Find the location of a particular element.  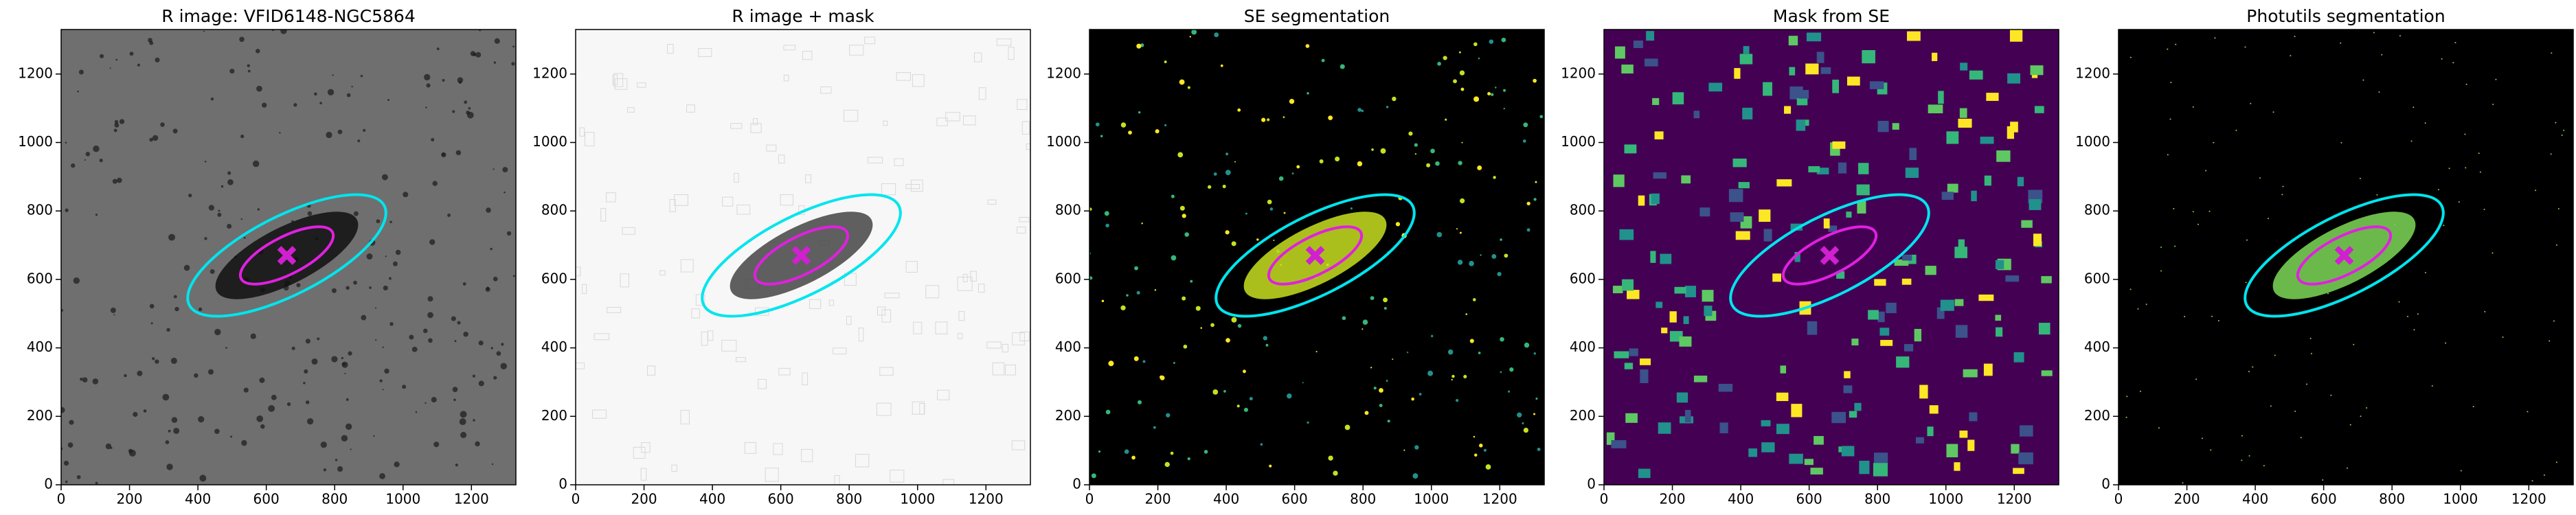

x-tick-label: 800 is located at coordinates (334, 499).